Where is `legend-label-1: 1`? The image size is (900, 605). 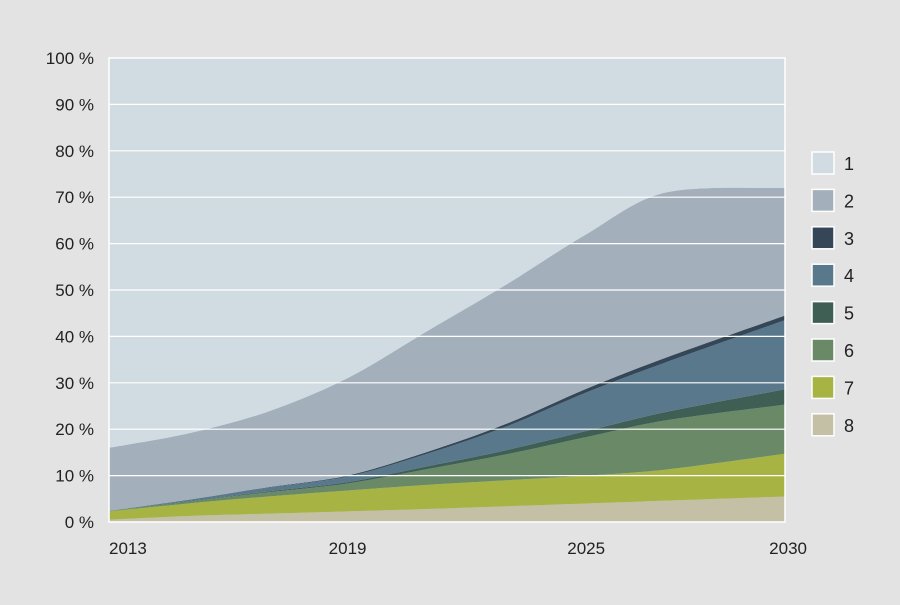
legend-label-1: 1 is located at coordinates (849, 164).